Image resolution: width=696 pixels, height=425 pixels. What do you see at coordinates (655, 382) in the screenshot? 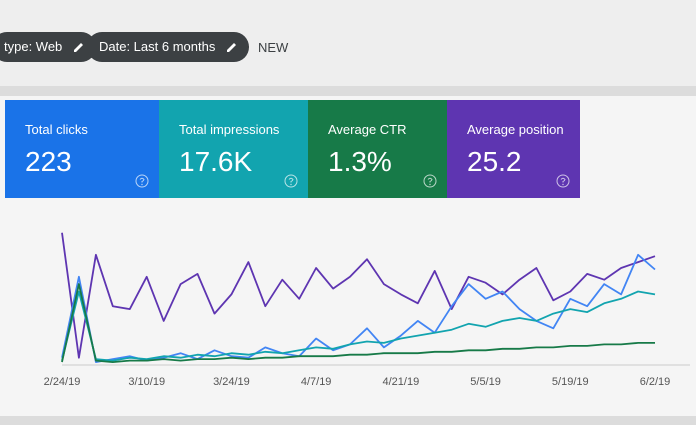
I see `x-tick-label: 6/2/19` at bounding box center [655, 382].